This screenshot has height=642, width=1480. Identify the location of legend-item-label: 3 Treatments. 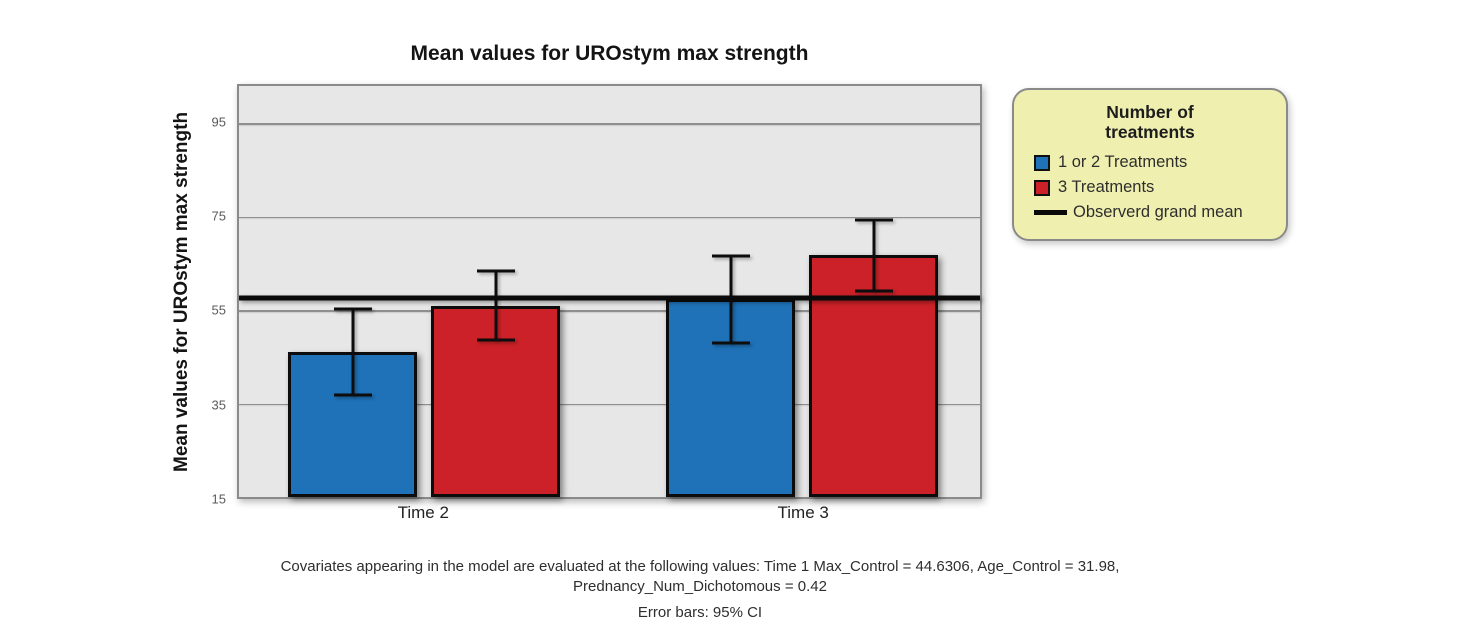
(1106, 187).